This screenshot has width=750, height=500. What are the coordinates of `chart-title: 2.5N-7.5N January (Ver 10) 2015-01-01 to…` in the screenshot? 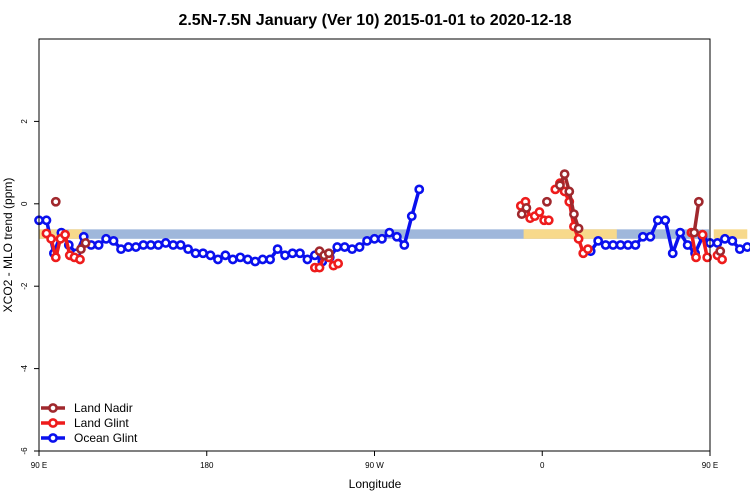 It's located at (374, 20).